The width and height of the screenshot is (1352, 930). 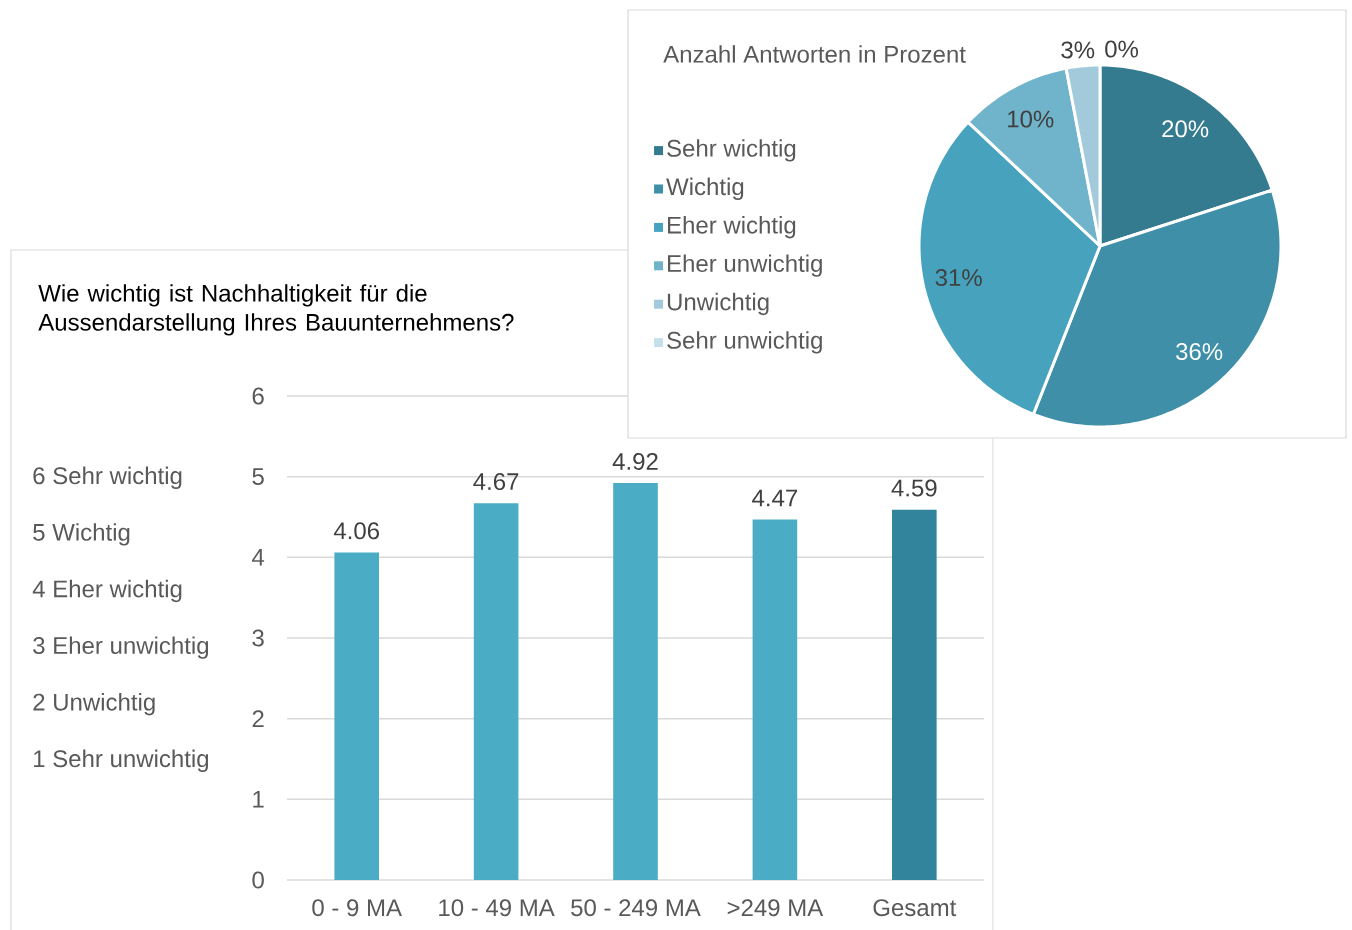 I want to click on data-label: 31%, so click(x=958, y=278).